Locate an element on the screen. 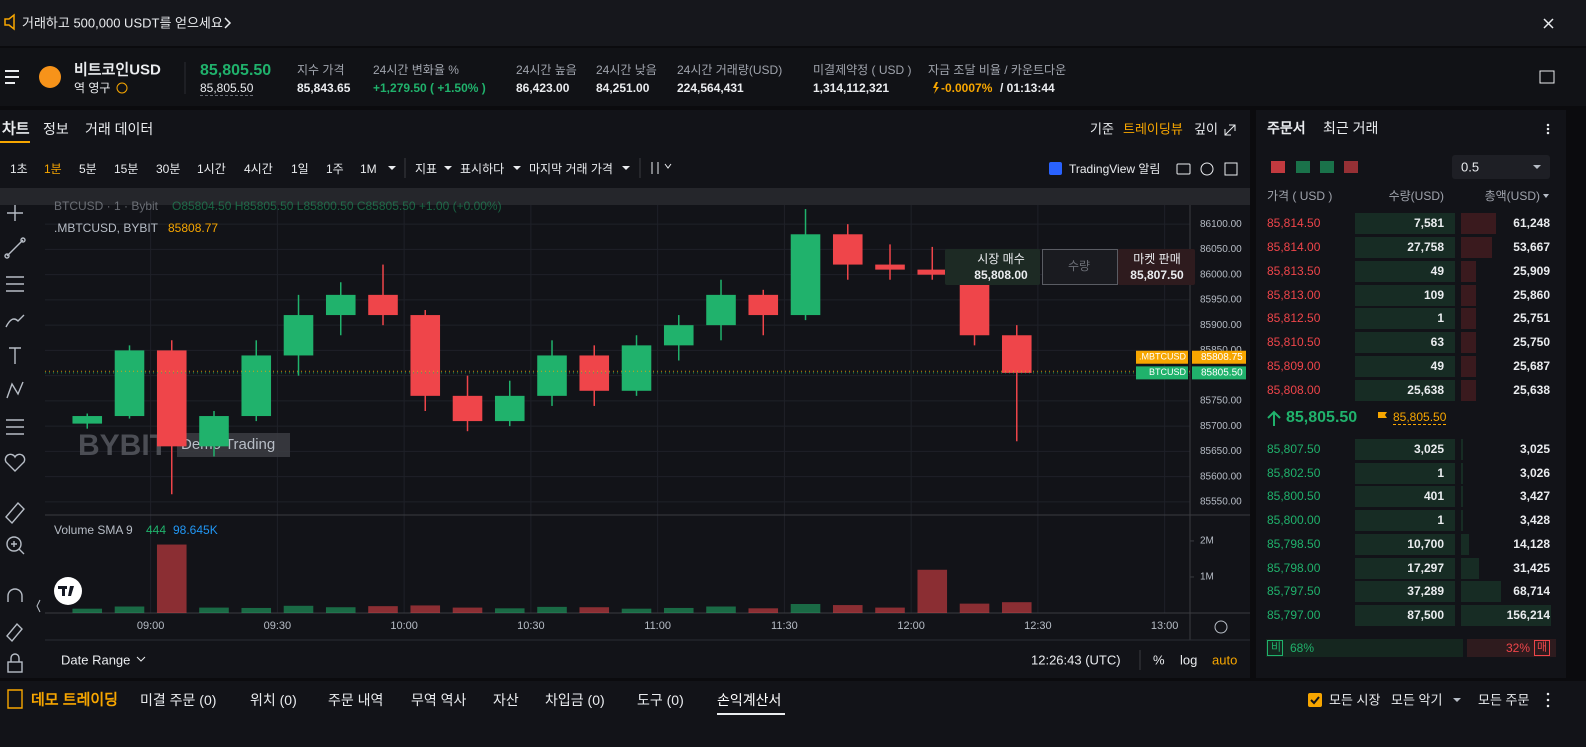 The height and width of the screenshot is (747, 1586). alert-button: TradingView 알림 is located at coordinates (1115, 169).